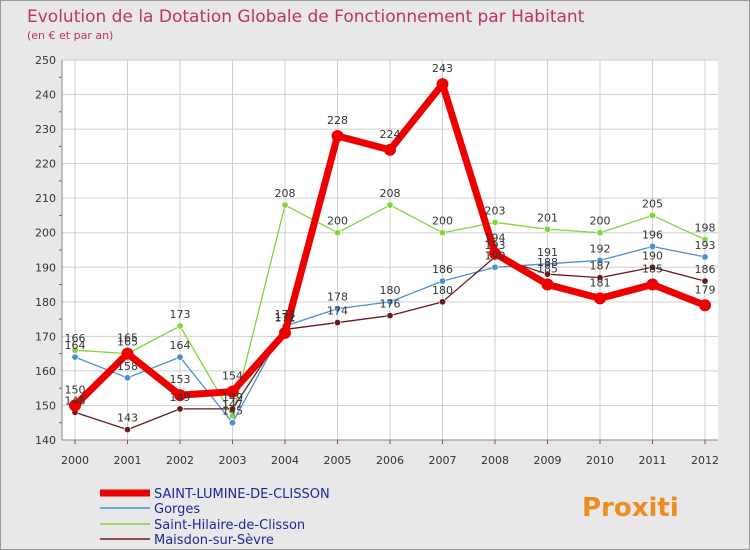 The height and width of the screenshot is (550, 750). What do you see at coordinates (337, 311) in the screenshot?
I see `data-label: 174` at bounding box center [337, 311].